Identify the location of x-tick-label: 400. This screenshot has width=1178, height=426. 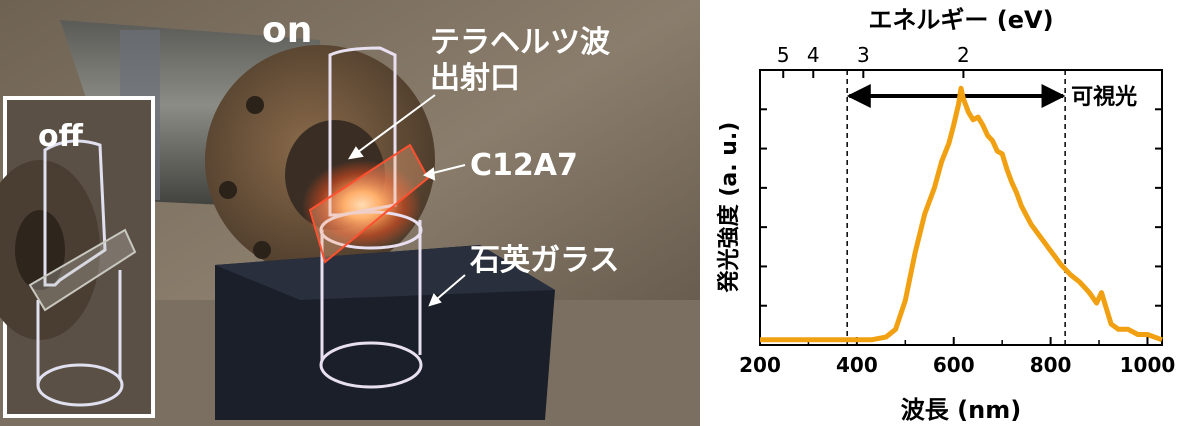
(857, 365).